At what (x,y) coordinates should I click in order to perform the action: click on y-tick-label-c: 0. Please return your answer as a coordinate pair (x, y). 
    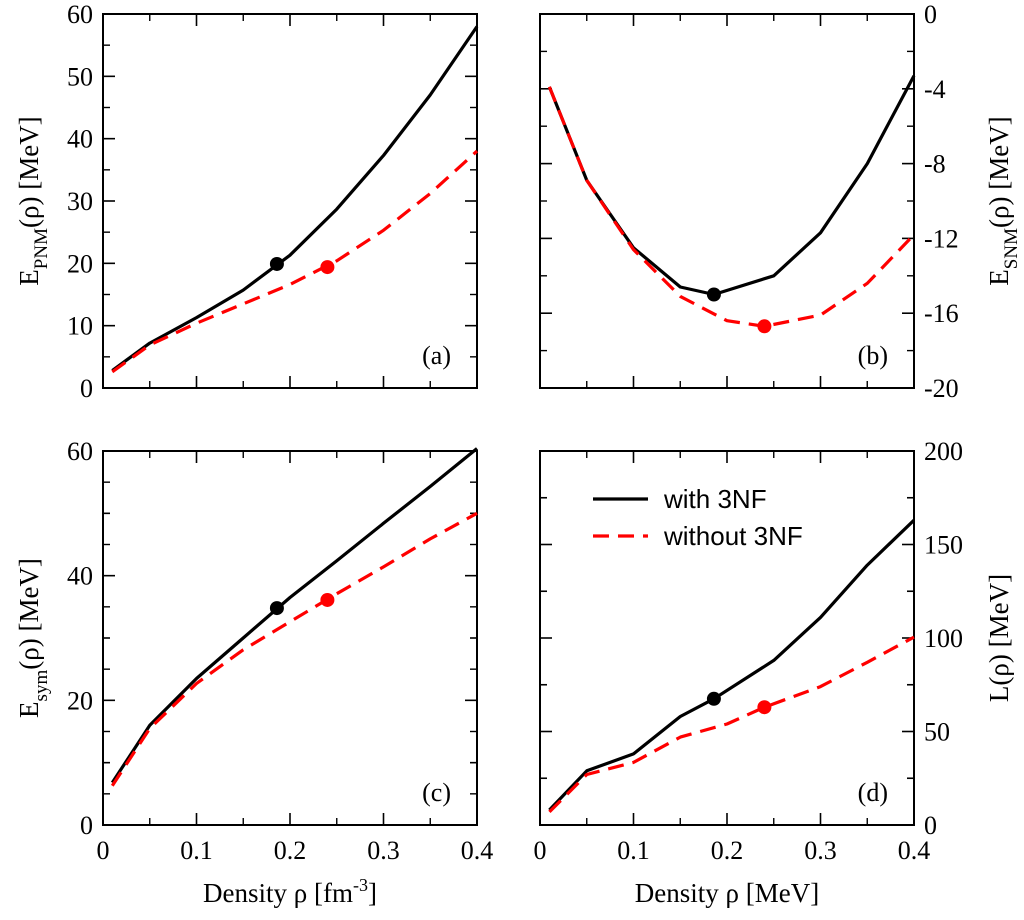
    Looking at the image, I should click on (86, 825).